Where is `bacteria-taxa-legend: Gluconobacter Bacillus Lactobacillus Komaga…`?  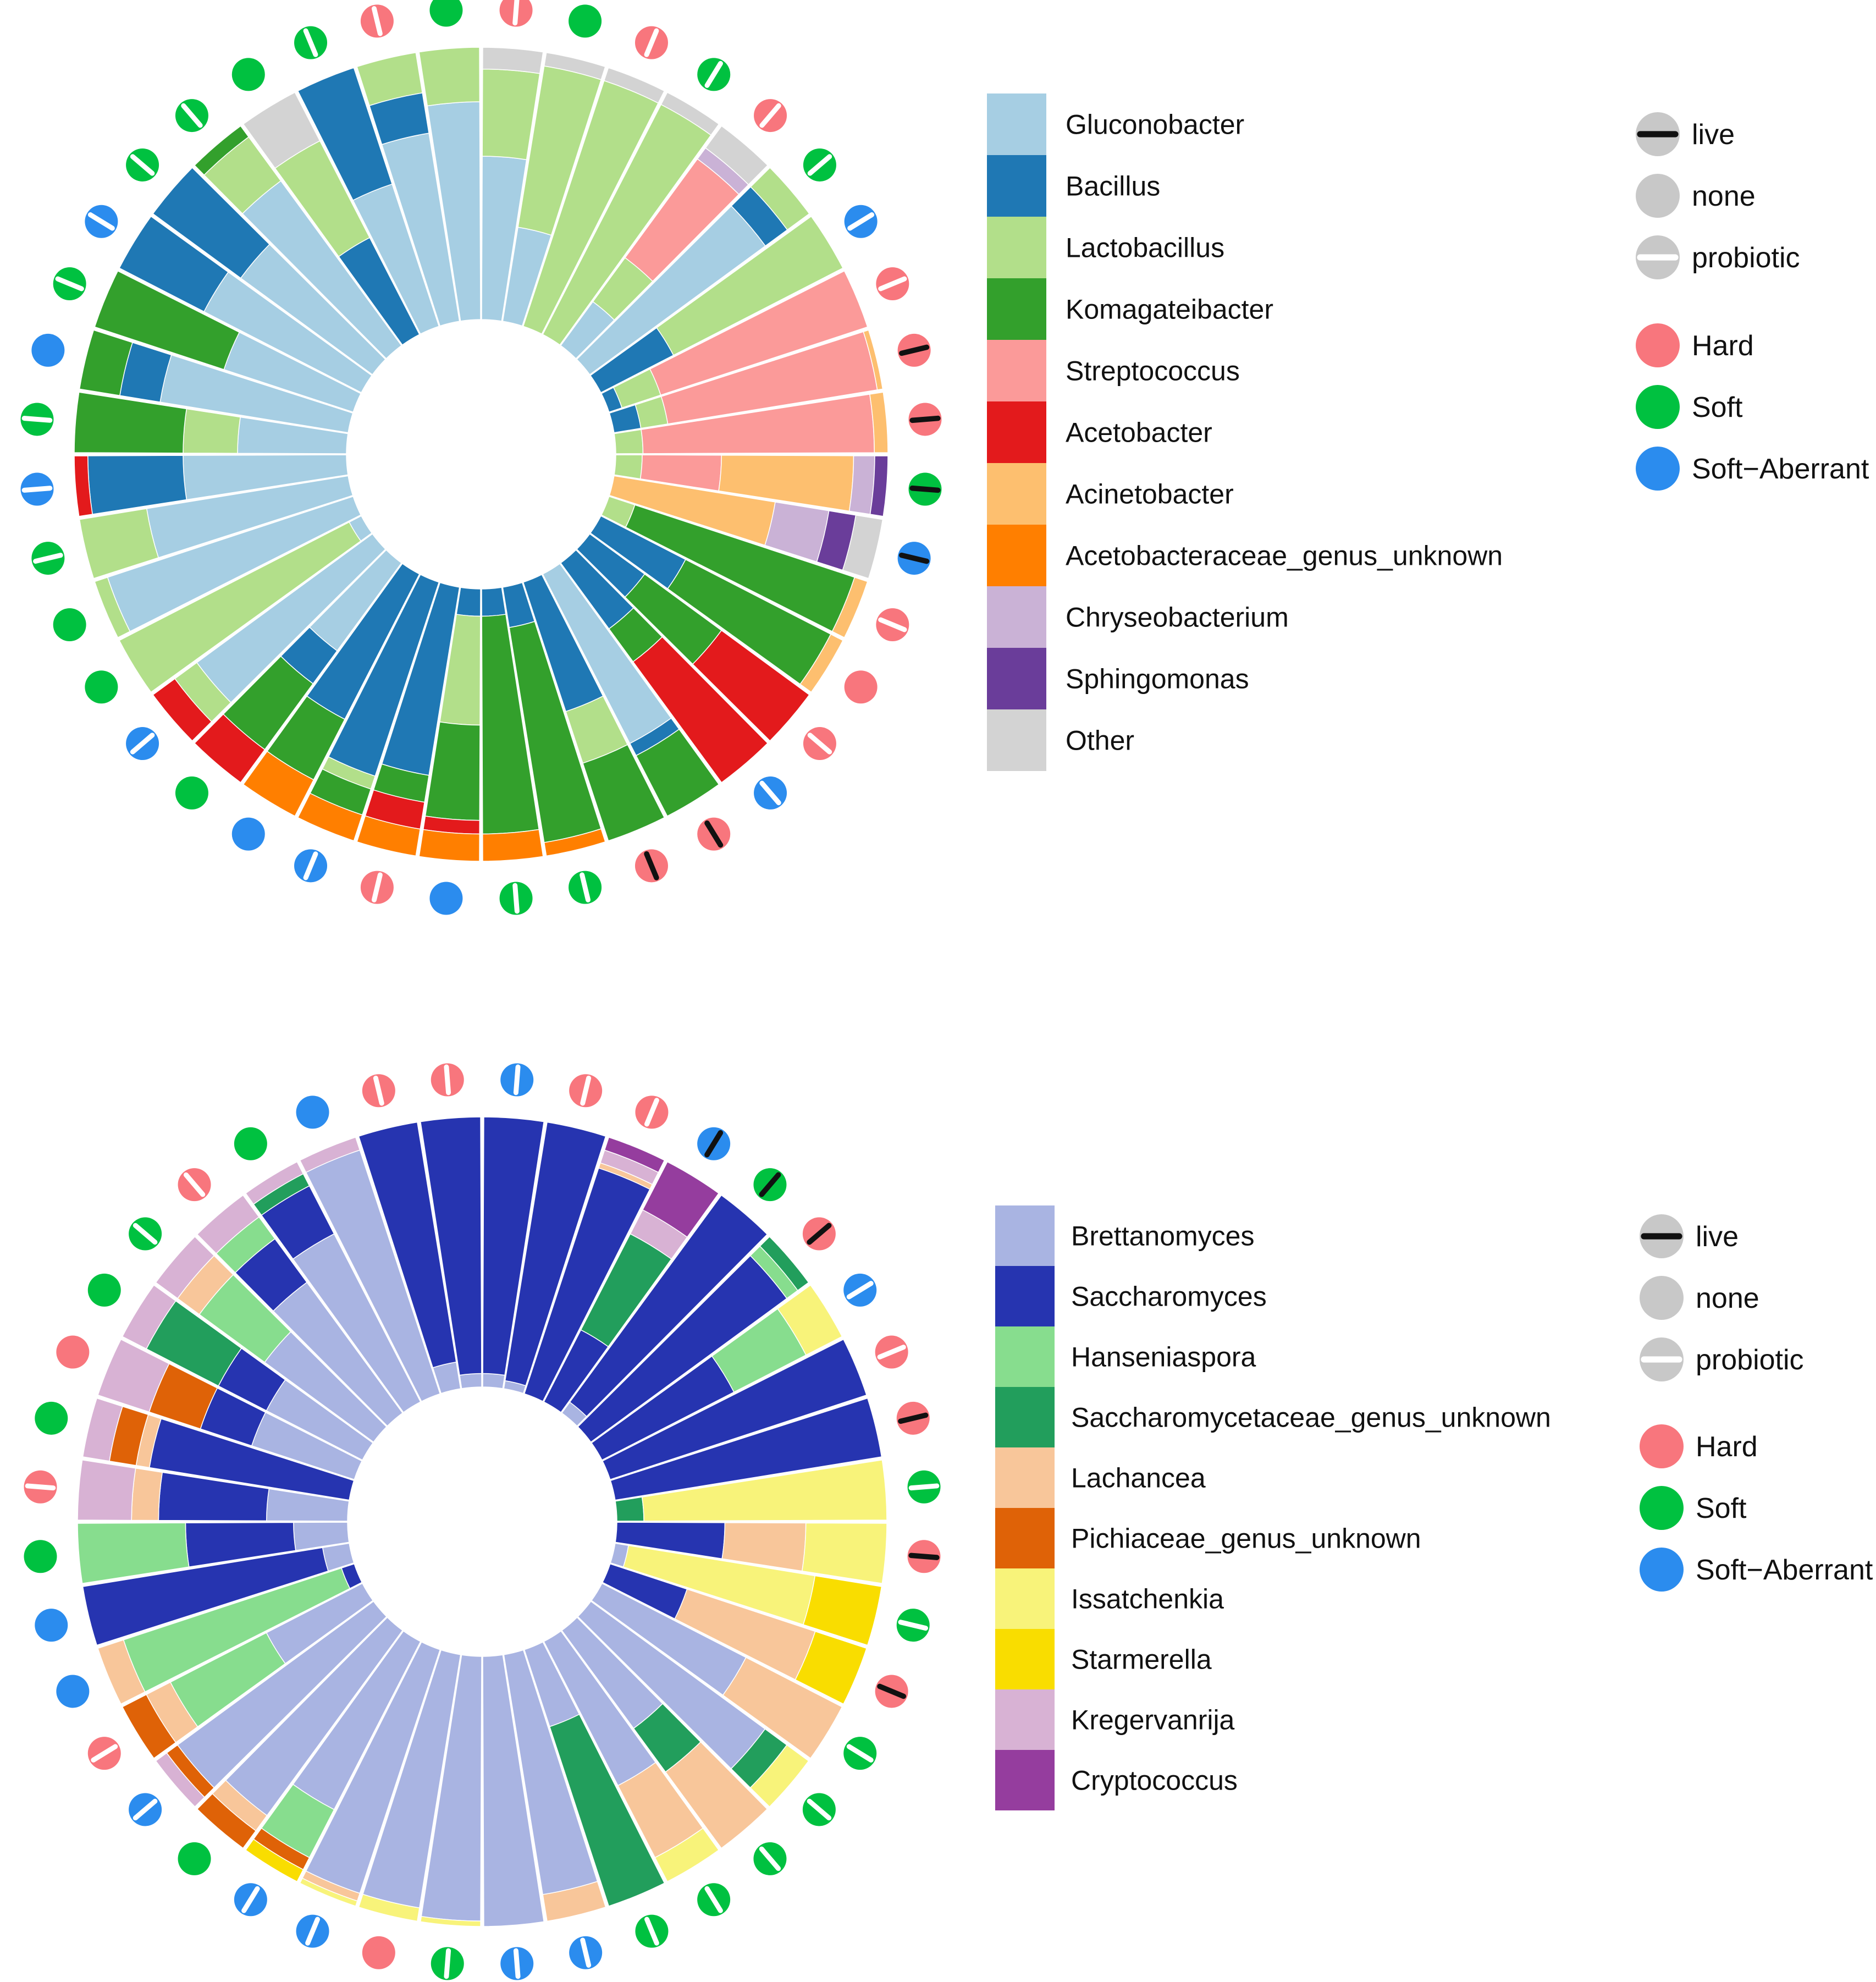
bacteria-taxa-legend: Gluconobacter Bacillus Lactobacillus Komaga… is located at coordinates (1245, 432).